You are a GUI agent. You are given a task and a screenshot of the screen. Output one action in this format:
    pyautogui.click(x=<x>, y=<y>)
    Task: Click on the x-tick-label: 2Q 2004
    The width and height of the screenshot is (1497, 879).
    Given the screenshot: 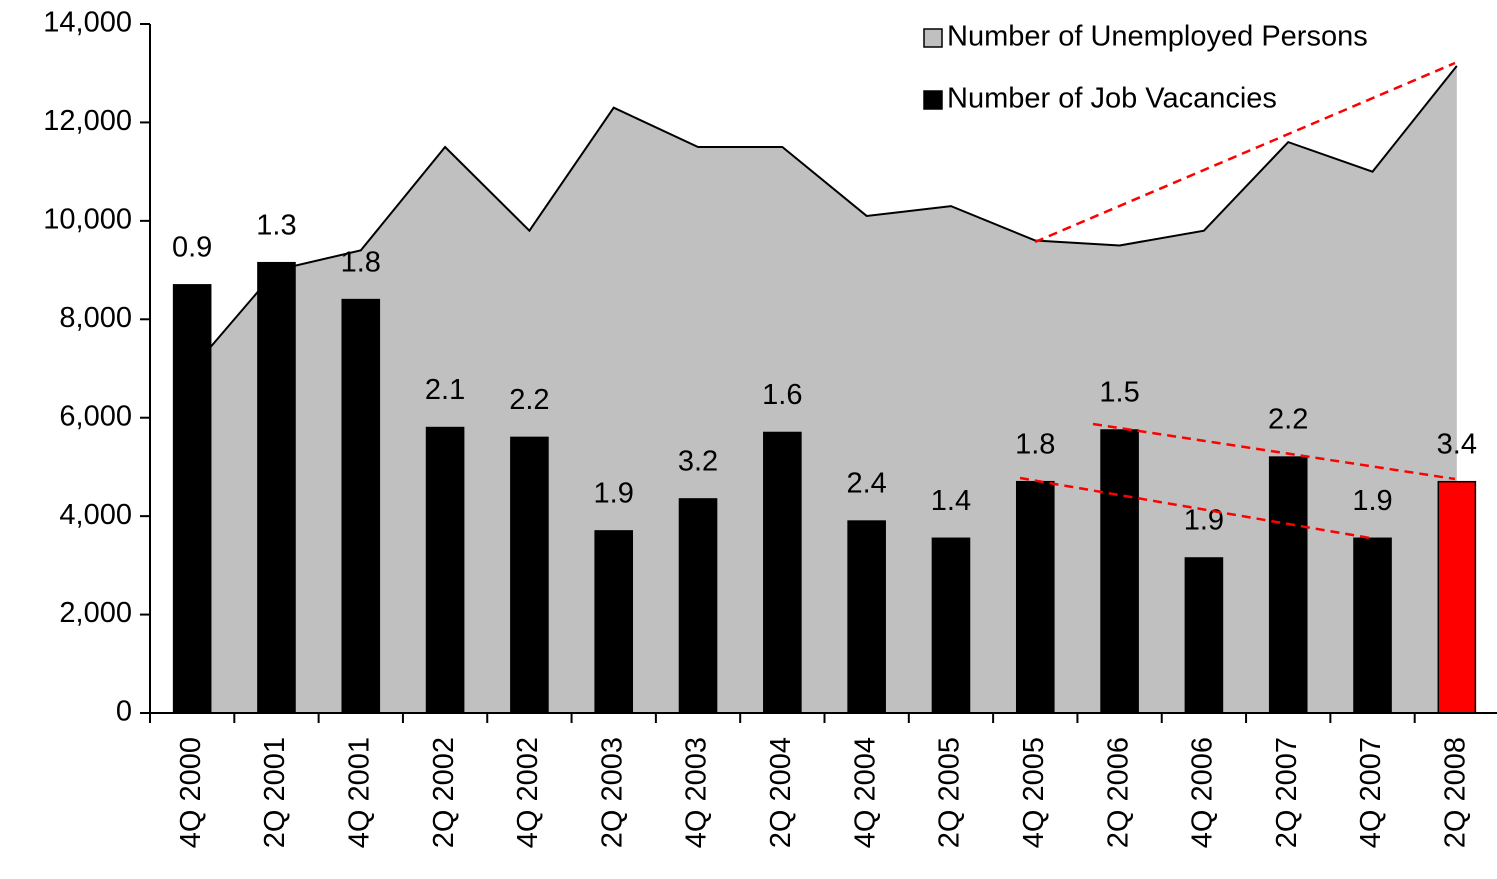 What is the action you would take?
    pyautogui.click(x=781, y=792)
    